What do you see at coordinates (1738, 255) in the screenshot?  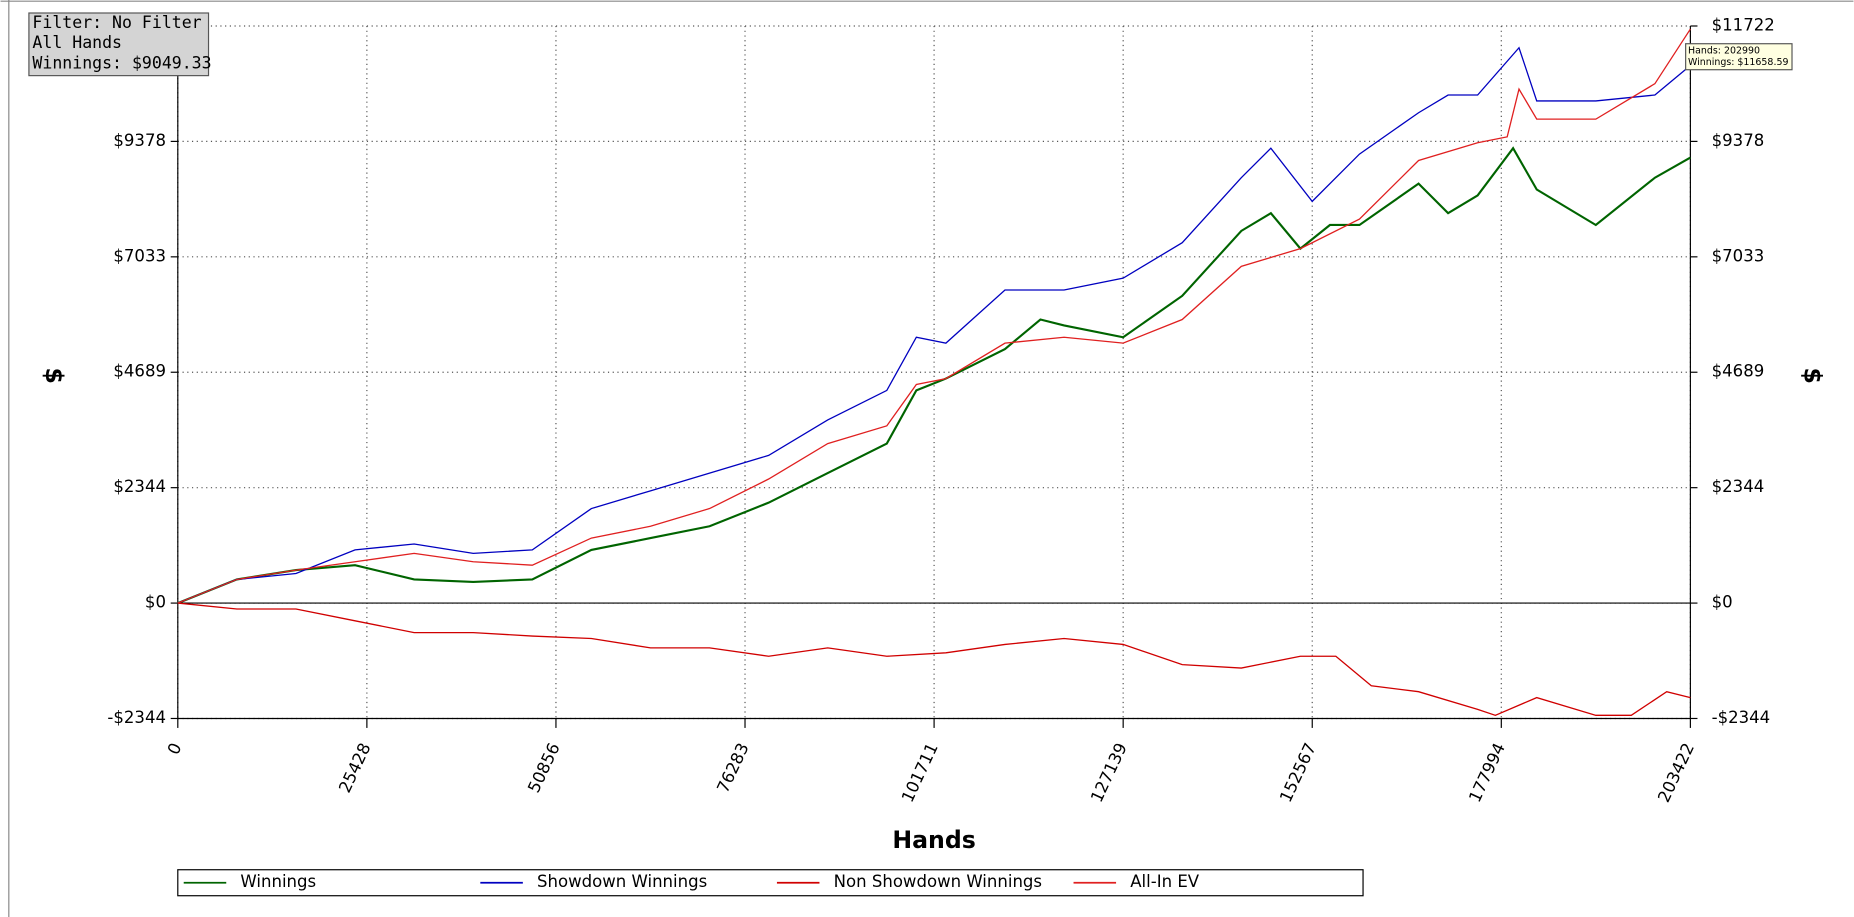 I see `y2-tick-label: $7033` at bounding box center [1738, 255].